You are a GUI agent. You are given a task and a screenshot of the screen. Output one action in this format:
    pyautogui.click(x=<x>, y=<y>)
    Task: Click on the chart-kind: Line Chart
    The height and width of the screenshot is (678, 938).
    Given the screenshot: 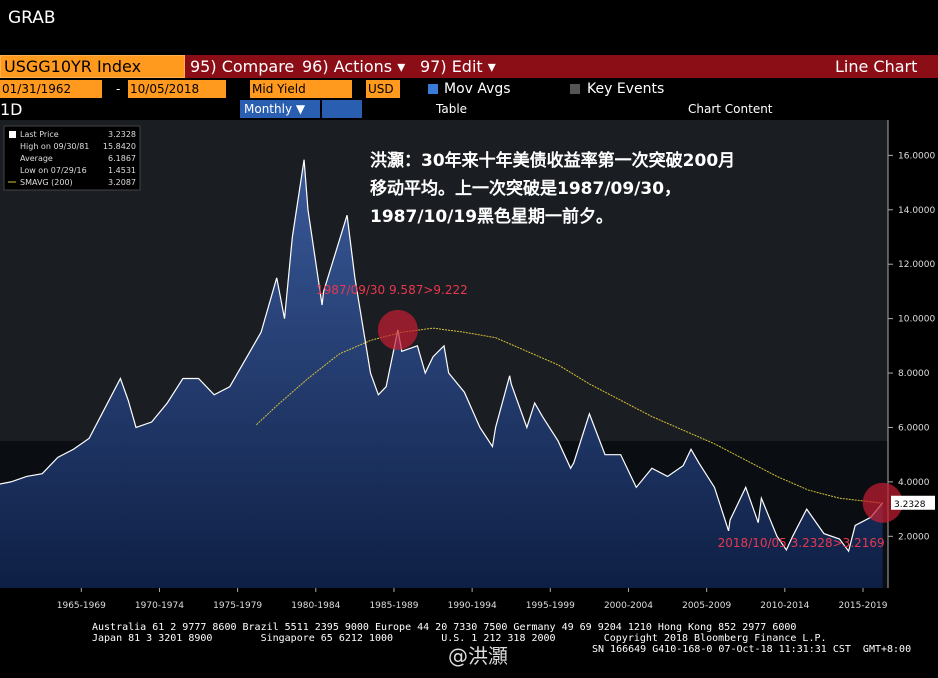 What is the action you would take?
    pyautogui.click(x=876, y=66)
    